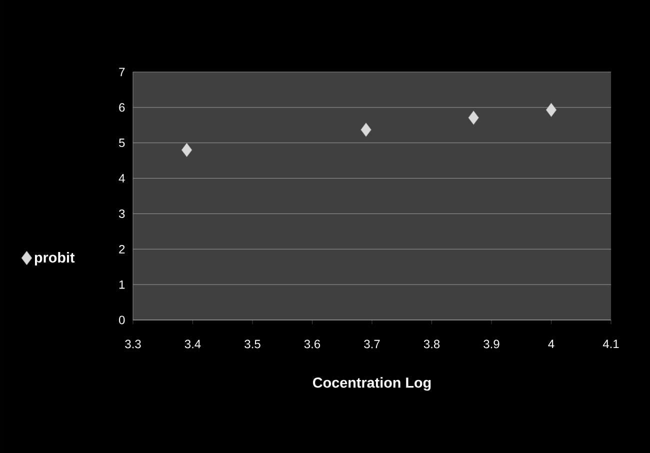  I want to click on y-tick-label: 3, so click(121, 213).